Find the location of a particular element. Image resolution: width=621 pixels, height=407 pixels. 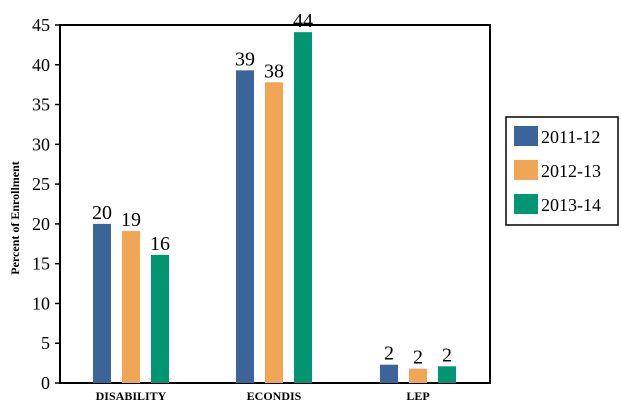

bar-2012-13-lep is located at coordinates (418, 375).